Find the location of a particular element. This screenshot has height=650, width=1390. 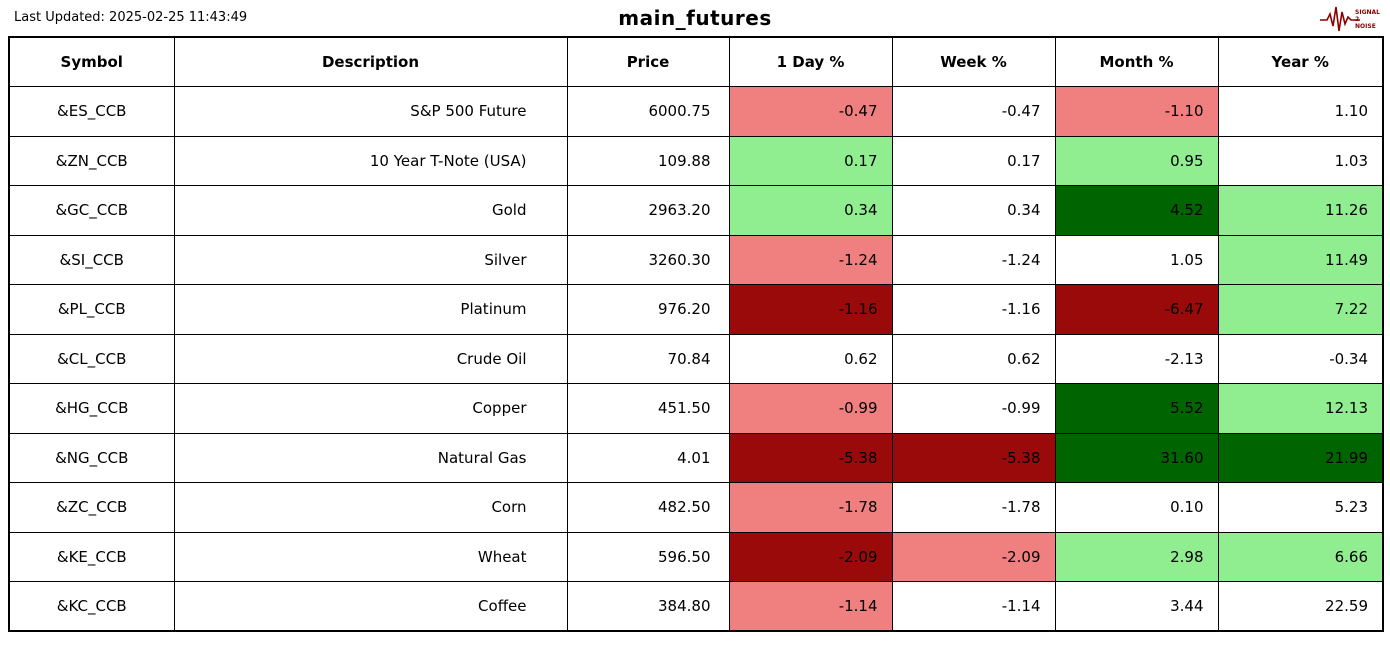

description-cell: Wheat is located at coordinates (370, 556).